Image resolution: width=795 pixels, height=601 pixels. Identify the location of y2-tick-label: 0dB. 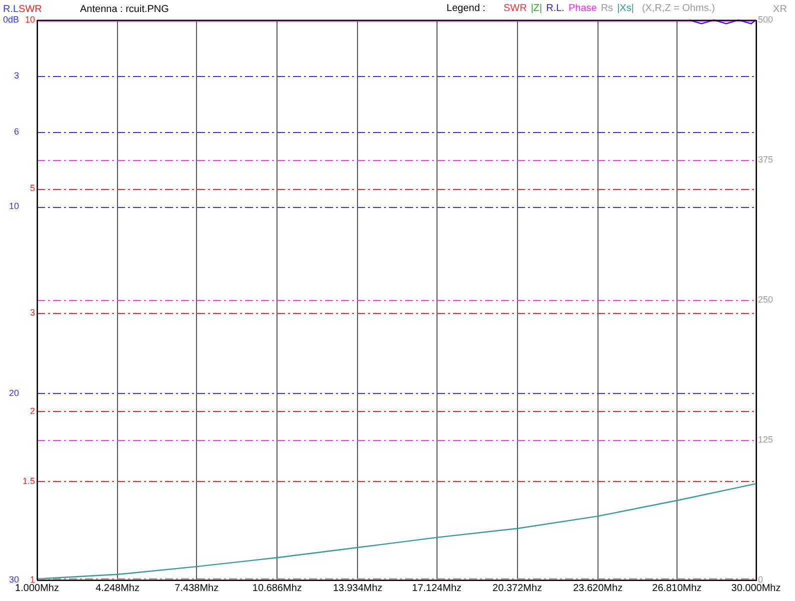
(10, 19).